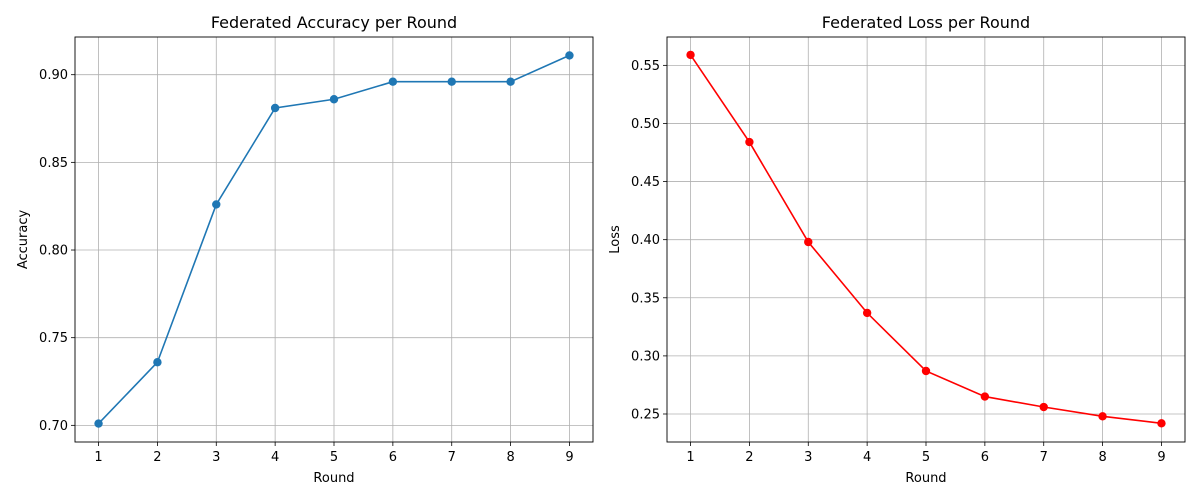  Describe the element at coordinates (53, 338) in the screenshot. I see `y-tick-label: 0.75` at that location.